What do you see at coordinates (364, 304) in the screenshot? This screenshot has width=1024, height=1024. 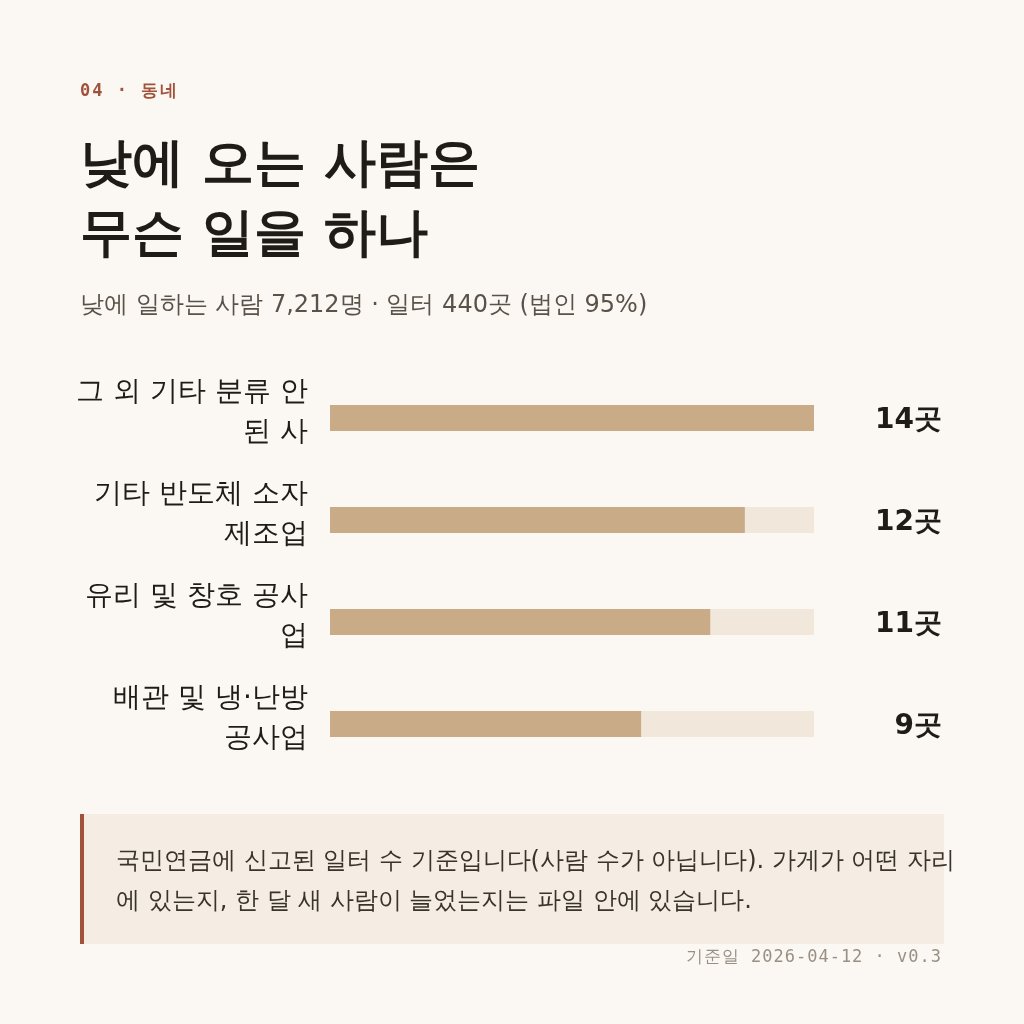 I see `chart-subtitle: 낮에 일하는 사람 7,212명 · 일터 440곳 (법인 95%)` at bounding box center [364, 304].